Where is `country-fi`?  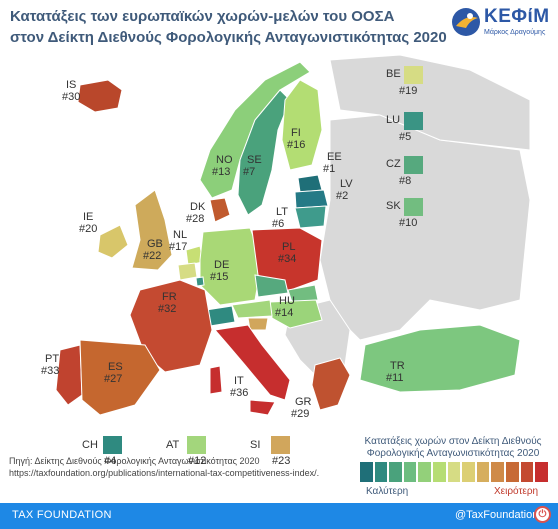
country-fi is located at coordinates (302, 125).